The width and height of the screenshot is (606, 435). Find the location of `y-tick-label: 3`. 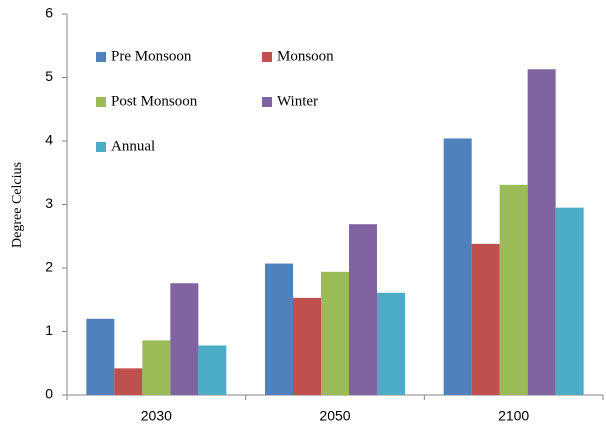

y-tick-label: 3 is located at coordinates (49, 203).